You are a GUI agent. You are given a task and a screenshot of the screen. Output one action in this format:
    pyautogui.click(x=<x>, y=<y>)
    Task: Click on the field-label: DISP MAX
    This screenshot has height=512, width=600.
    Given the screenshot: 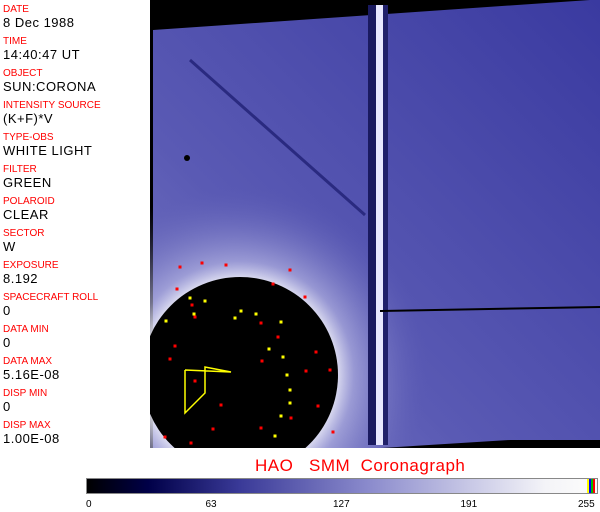 What is the action you would take?
    pyautogui.click(x=27, y=425)
    